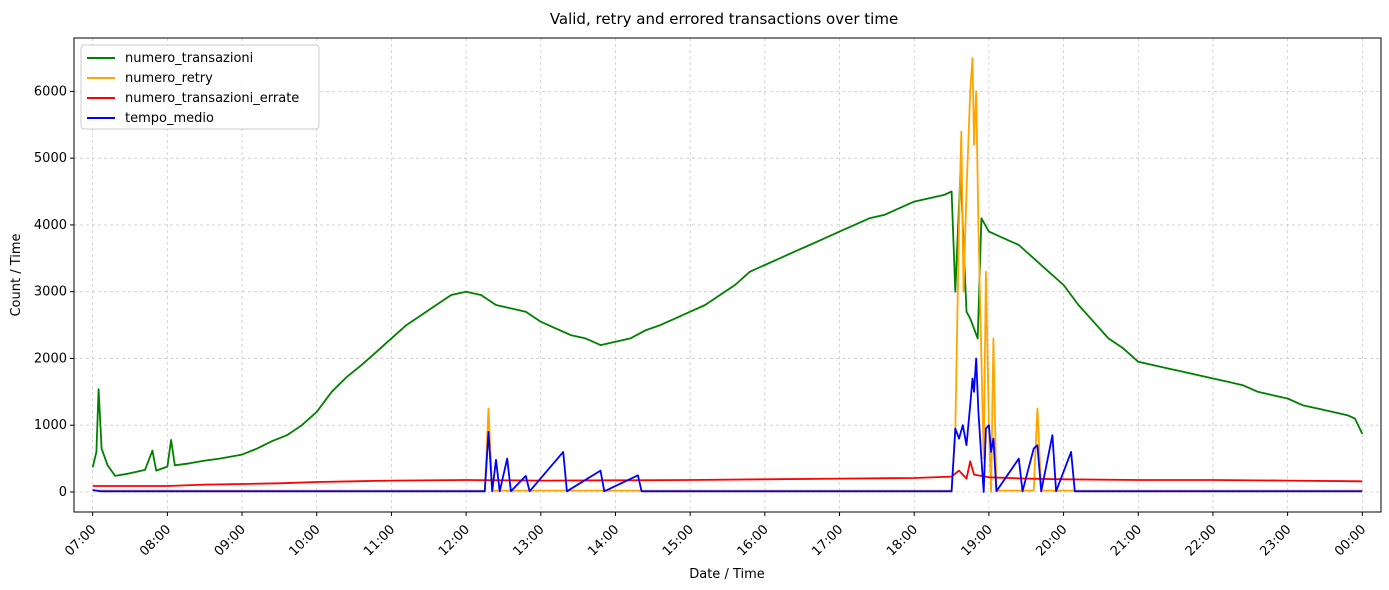  Describe the element at coordinates (1275, 540) in the screenshot. I see `x-tick-label: 23:00` at that location.